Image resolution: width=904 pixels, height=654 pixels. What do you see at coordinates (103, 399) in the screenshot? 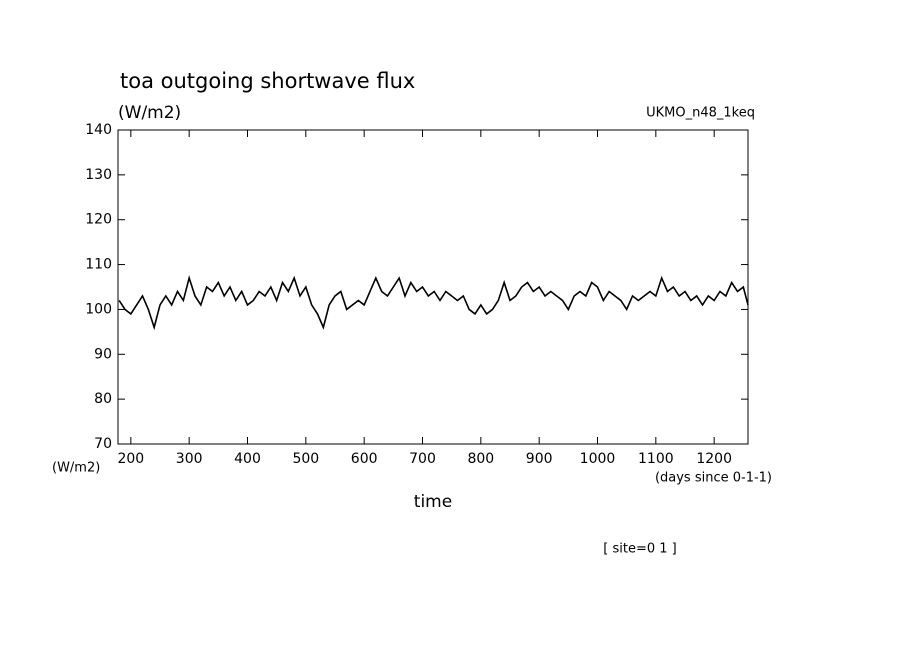
I see `y-tick-label: 80` at bounding box center [103, 399].